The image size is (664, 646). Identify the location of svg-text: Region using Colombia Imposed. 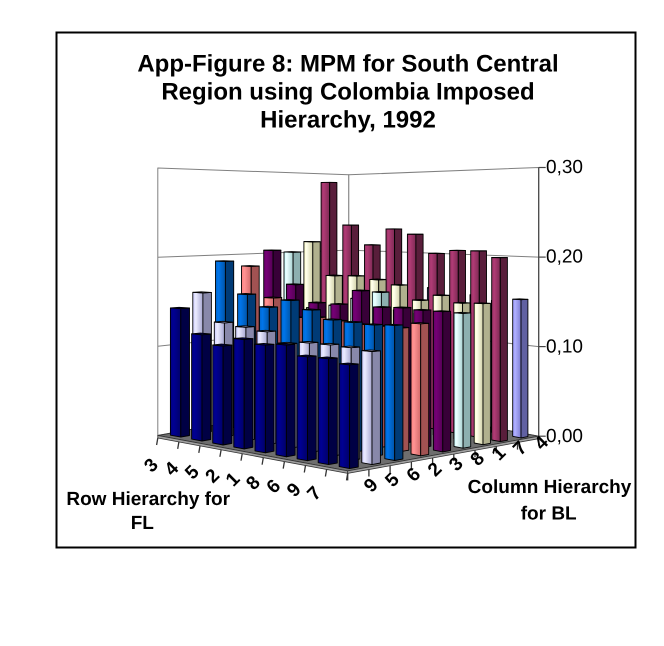
(347, 92).